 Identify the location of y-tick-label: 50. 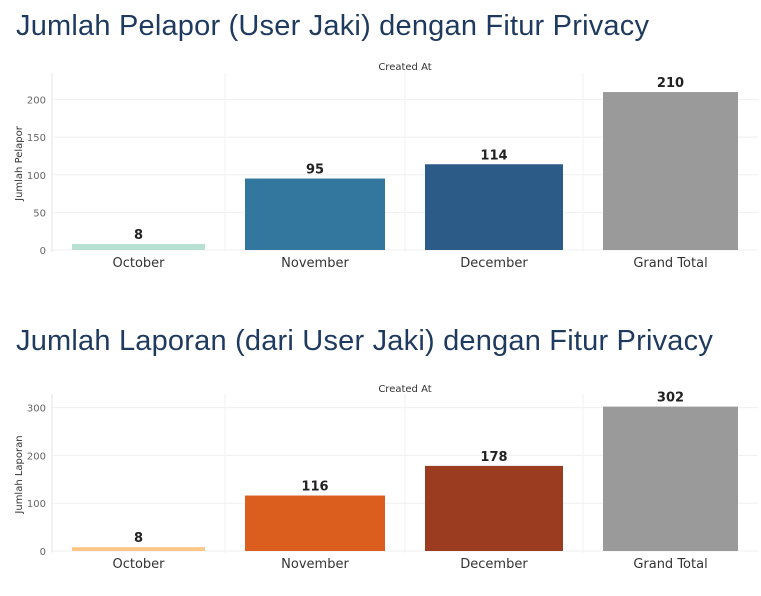
(39, 213).